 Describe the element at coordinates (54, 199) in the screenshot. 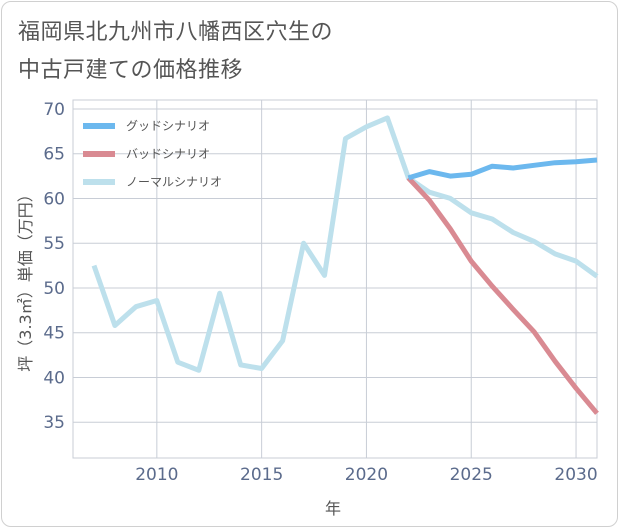

I see `y-tick-label-60: 60` at that location.